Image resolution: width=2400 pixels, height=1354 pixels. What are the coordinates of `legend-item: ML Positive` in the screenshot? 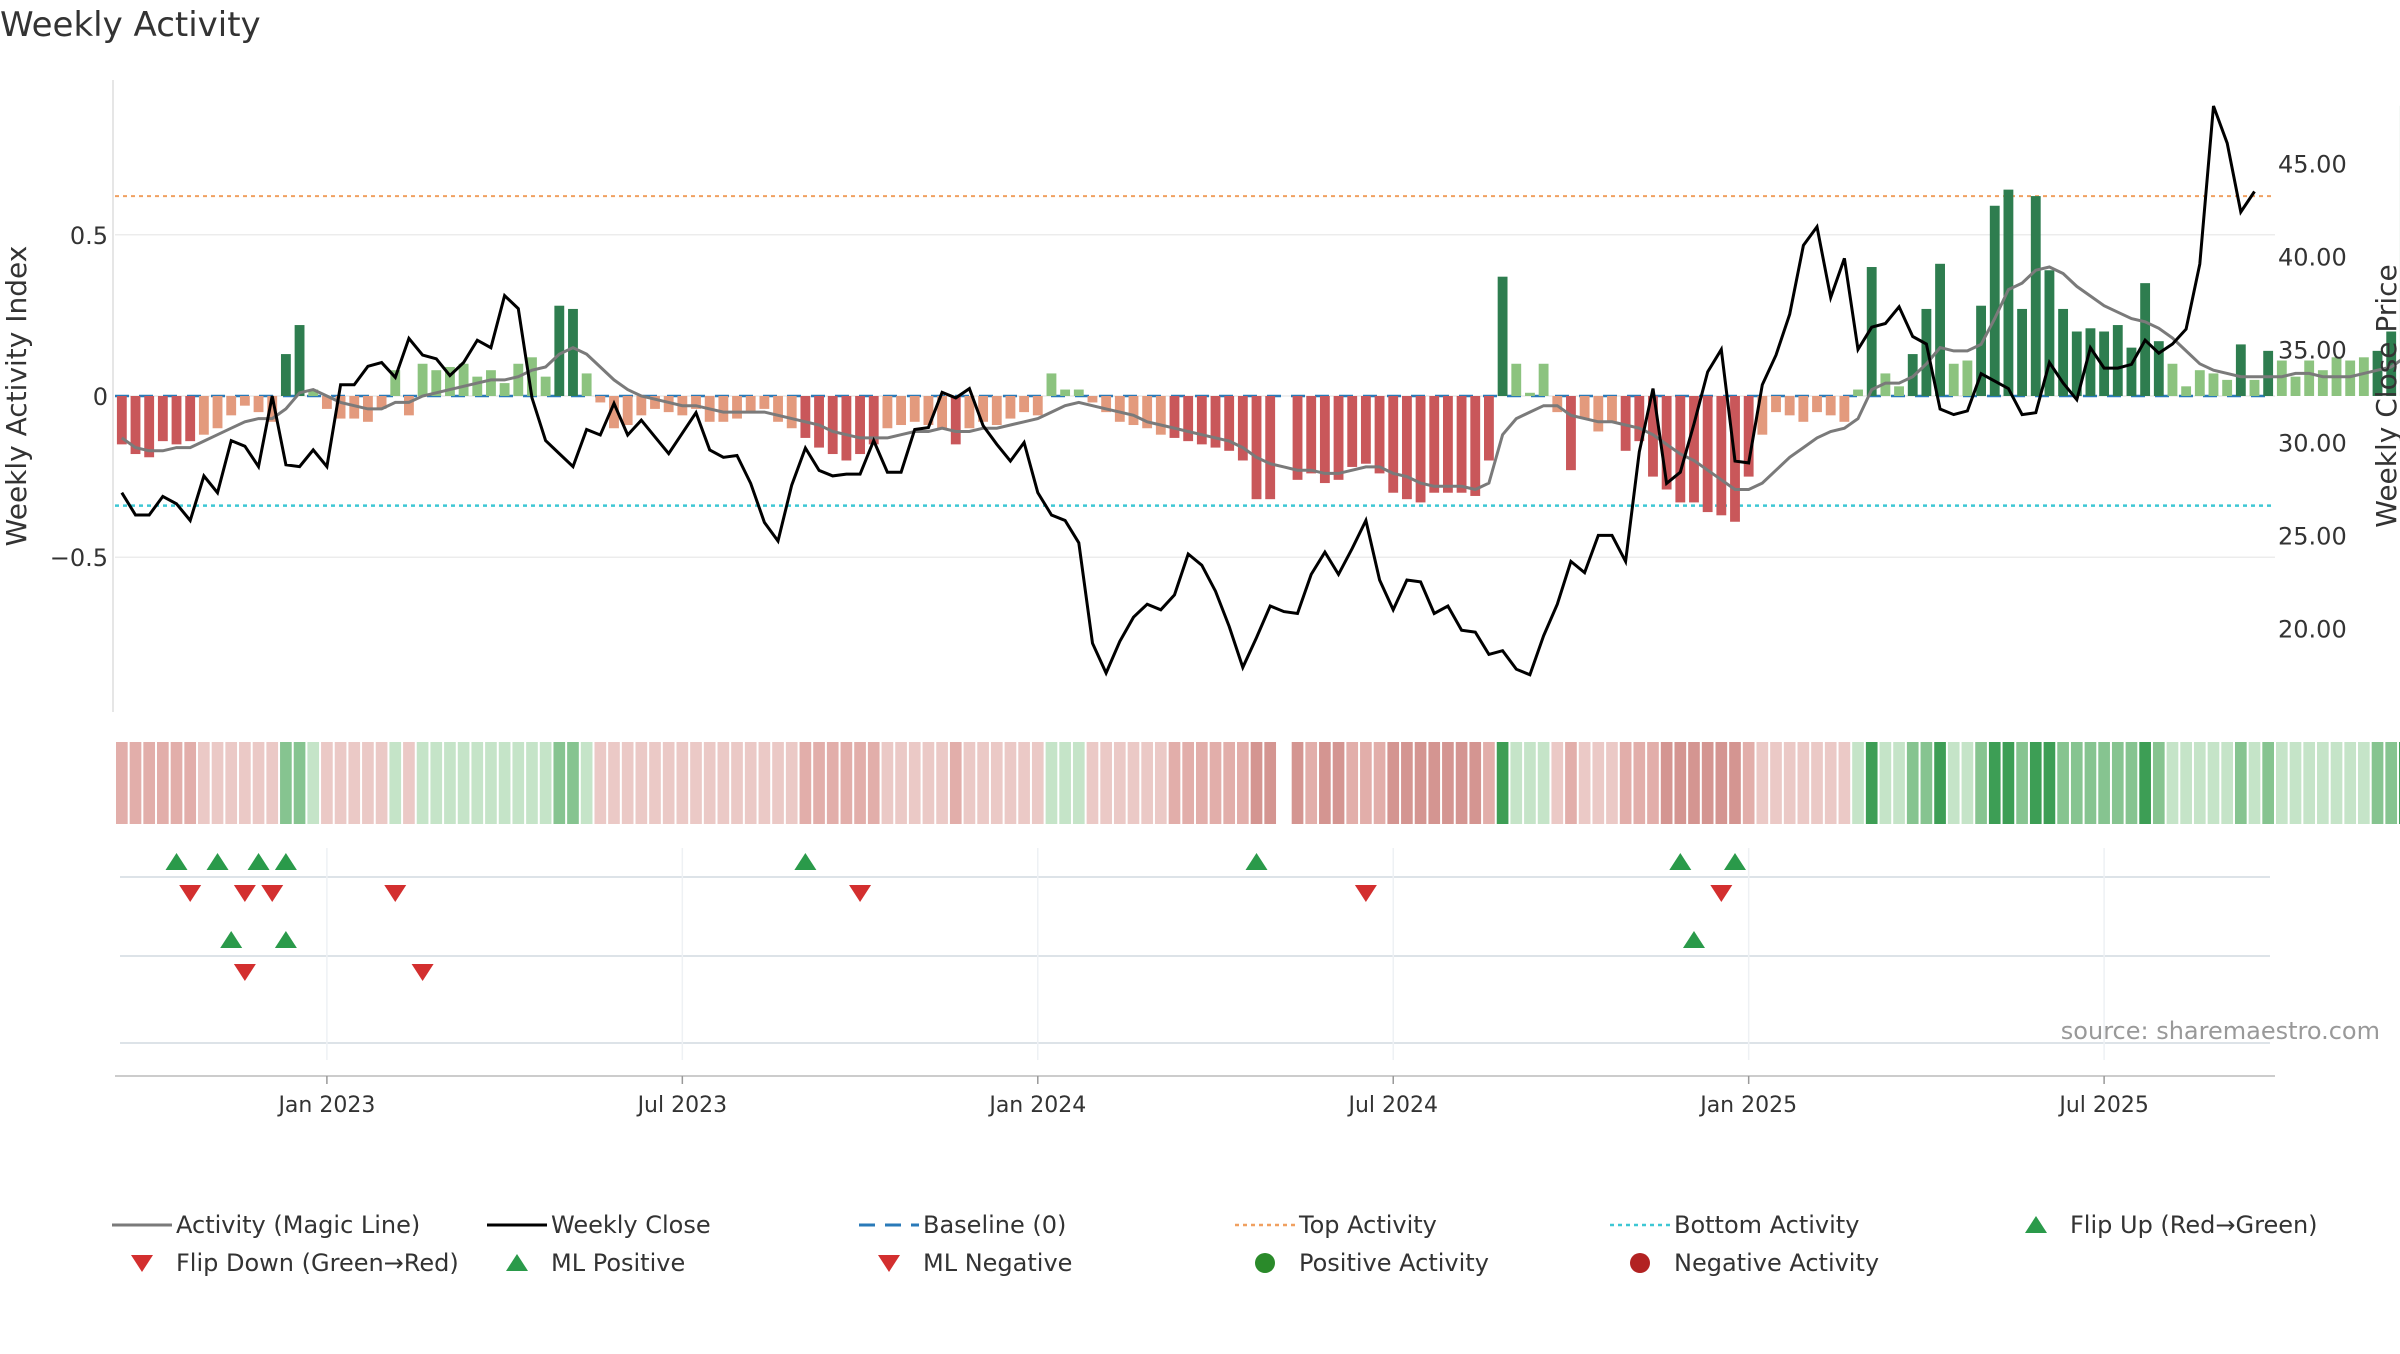 It's located at (595, 1263).